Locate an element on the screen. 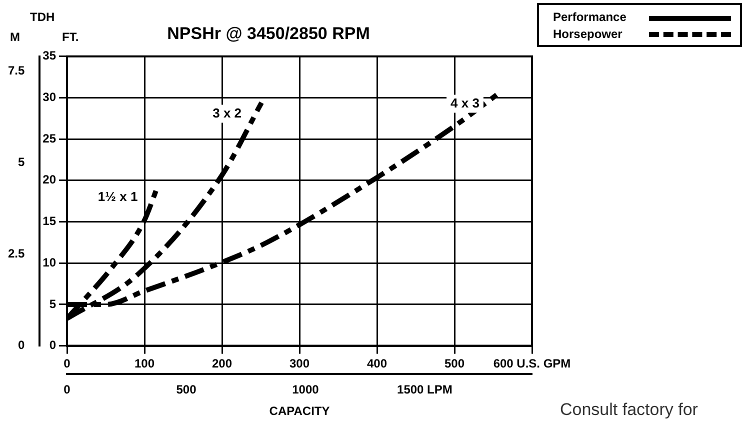 This screenshot has width=752, height=435. y-tick-label: 0 is located at coordinates (52, 345).